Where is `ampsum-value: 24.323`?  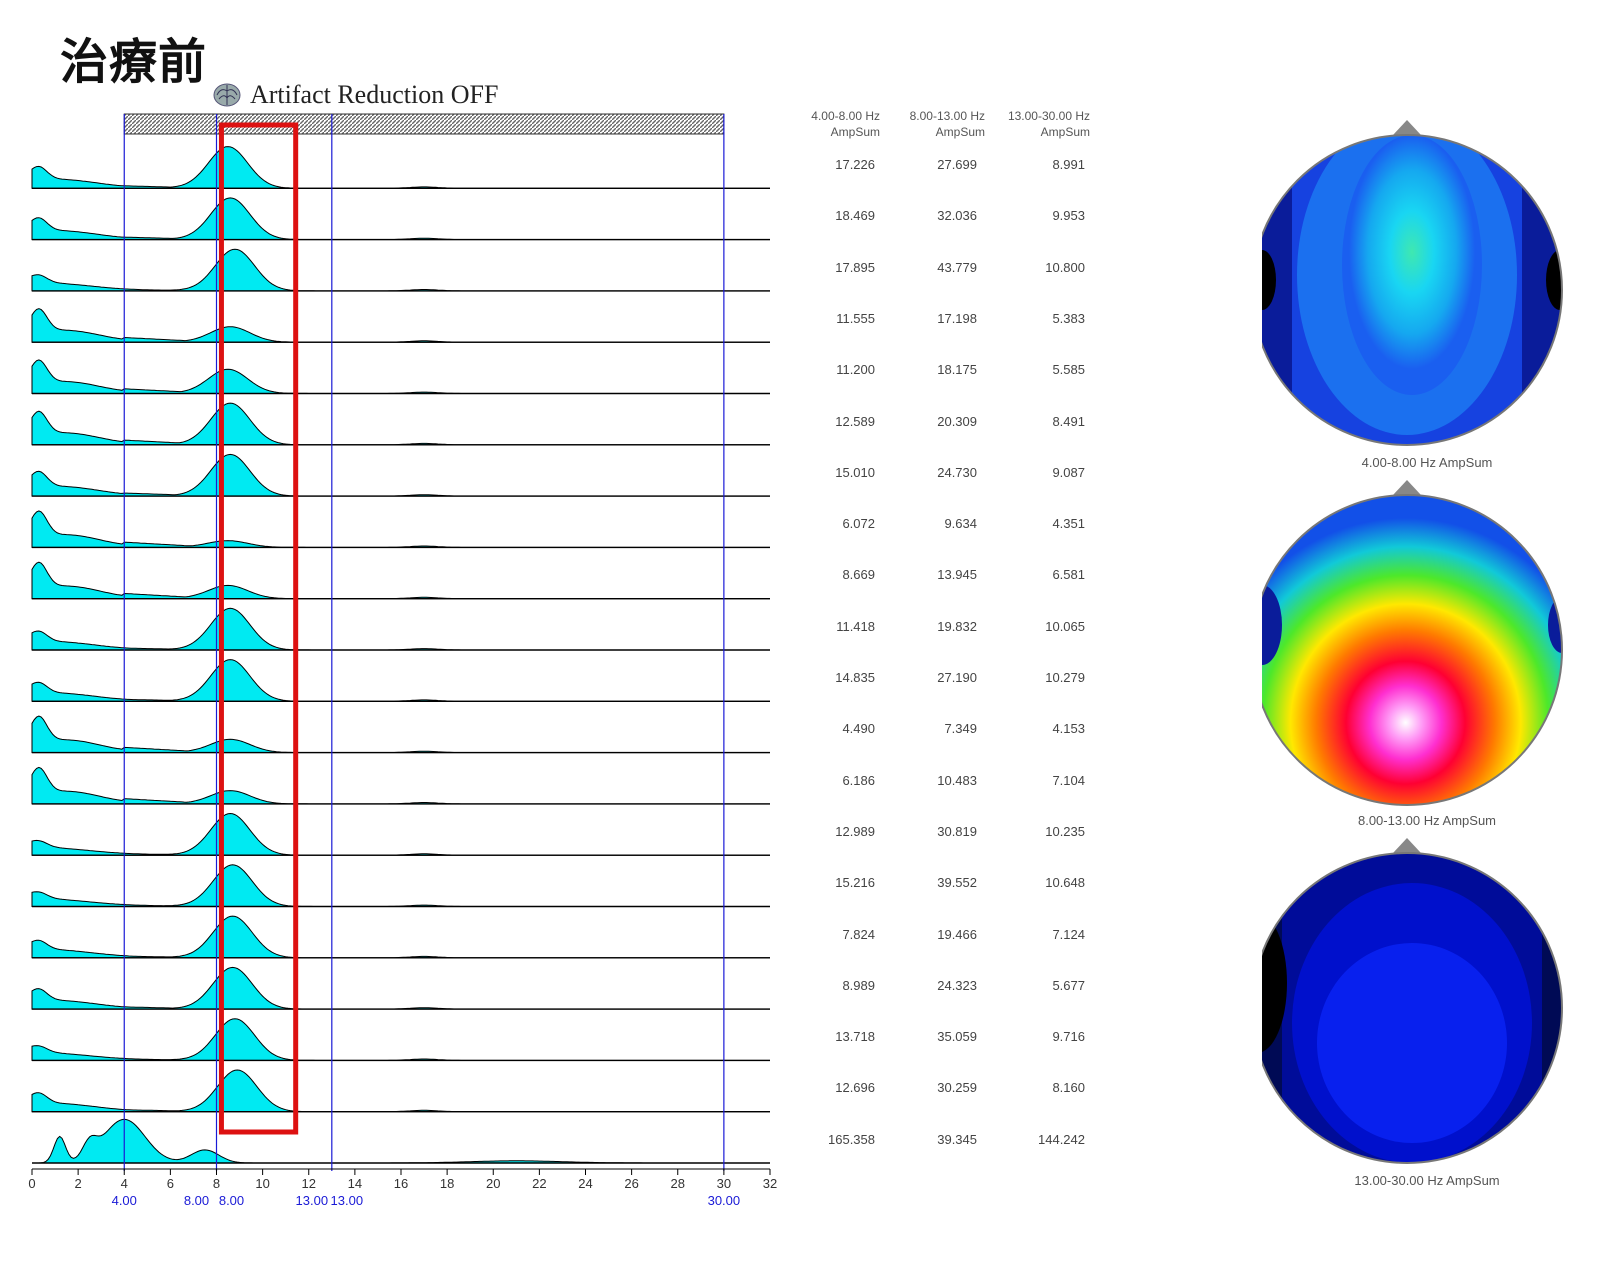 ampsum-value: 24.323 is located at coordinates (957, 985).